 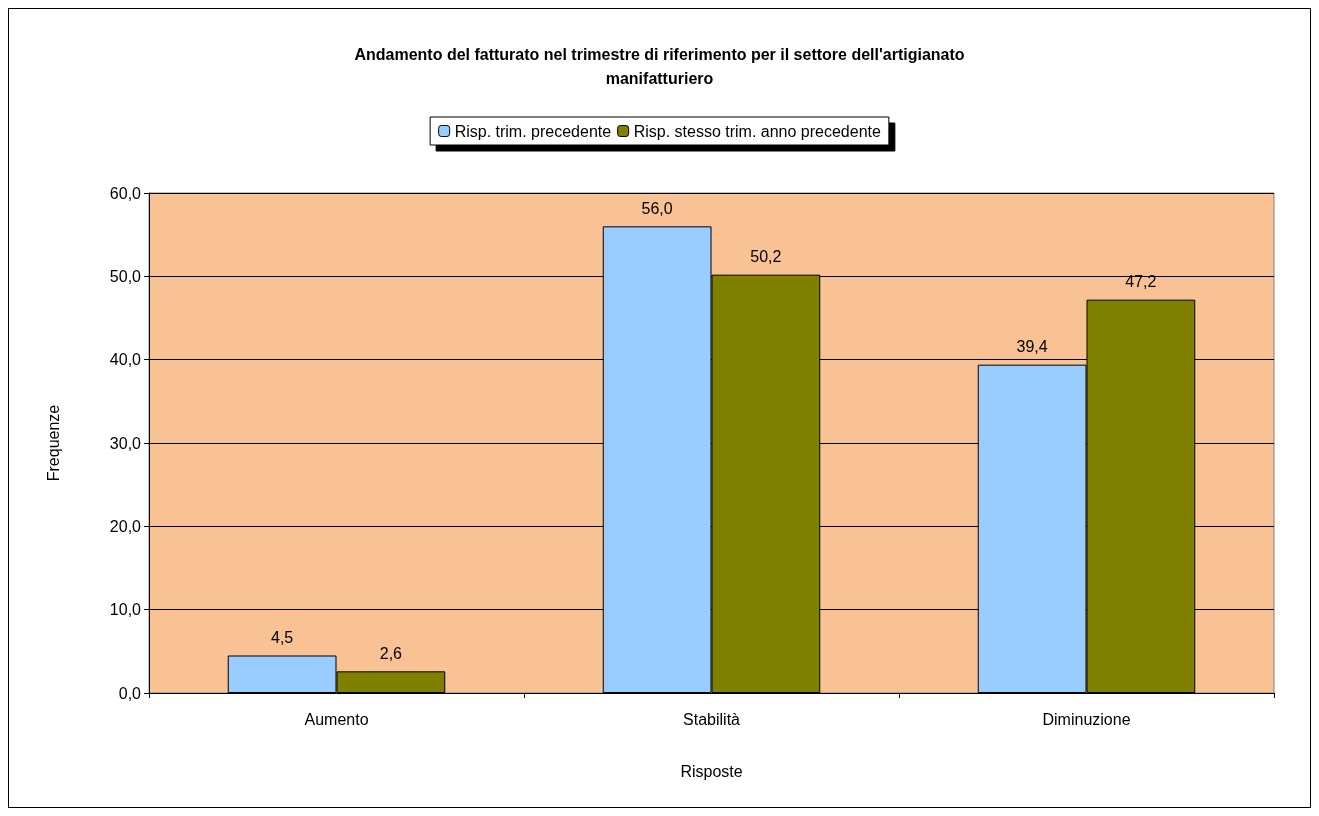 I want to click on y-tick-label: 30,0, so click(x=125, y=443).